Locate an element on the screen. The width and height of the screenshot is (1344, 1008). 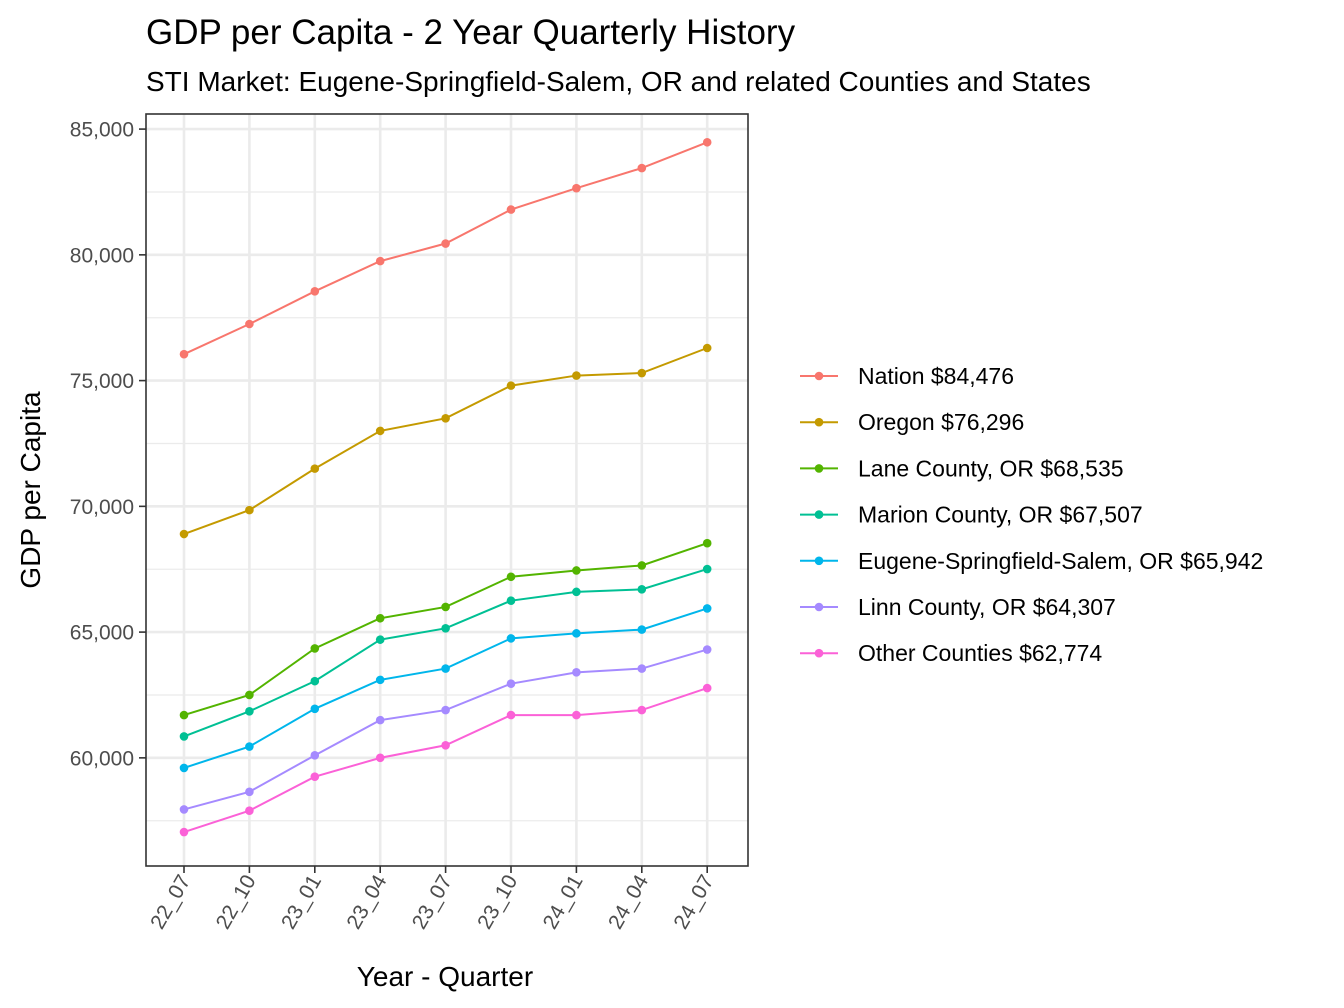
y-tick-label: 65,000 is located at coordinates (102, 633).